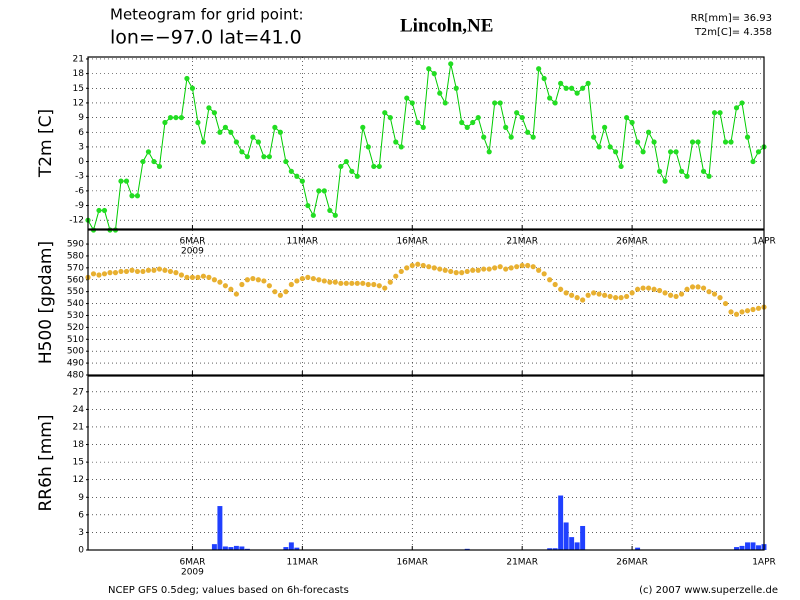 The height and width of the screenshot is (600, 800). Describe the element at coordinates (75, 316) in the screenshot. I see `y-tick-label: 530` at that location.